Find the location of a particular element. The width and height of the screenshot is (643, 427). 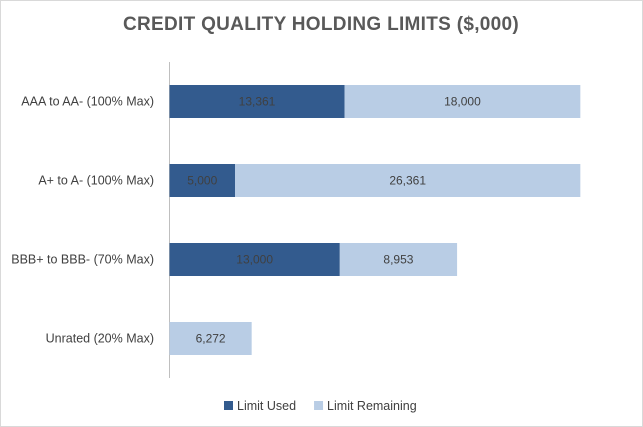

category-label: A+ to A- (100% Max) is located at coordinates (96, 181).